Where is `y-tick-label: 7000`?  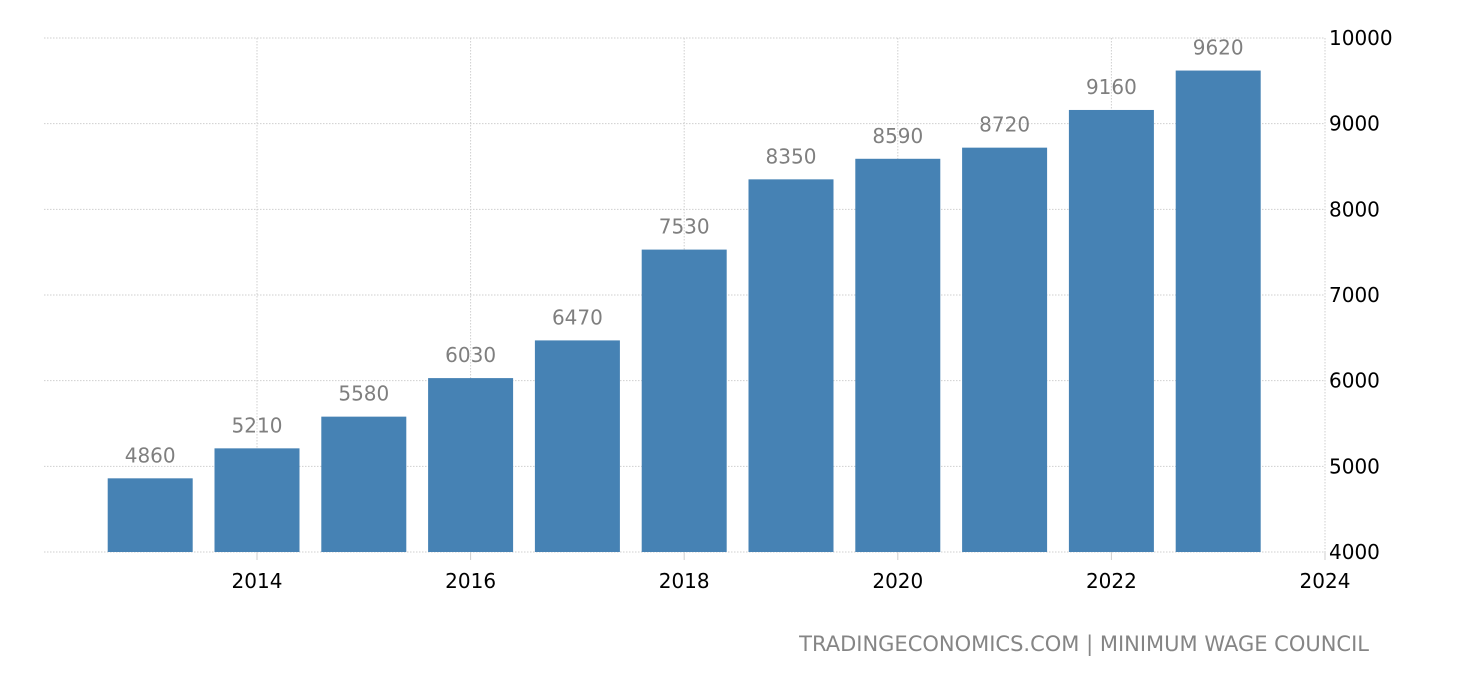 y-tick-label: 7000 is located at coordinates (1354, 295).